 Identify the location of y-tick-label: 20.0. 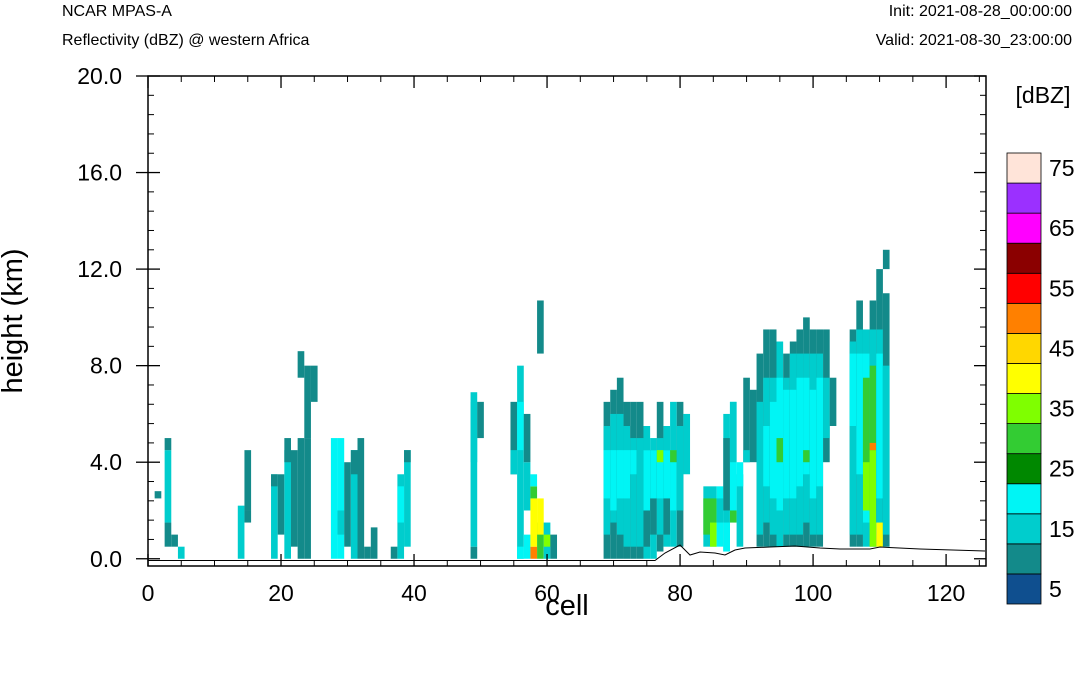
(99, 76).